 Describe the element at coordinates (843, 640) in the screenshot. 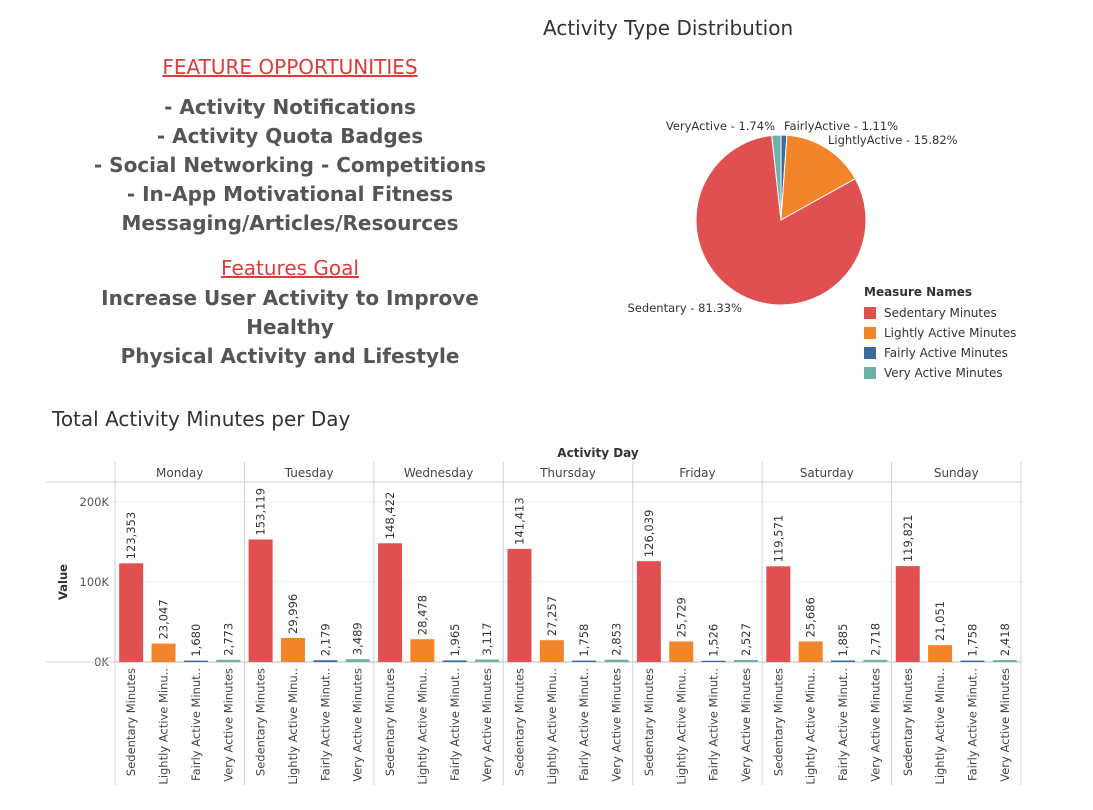

I see `bar-value-label: 1,885` at that location.